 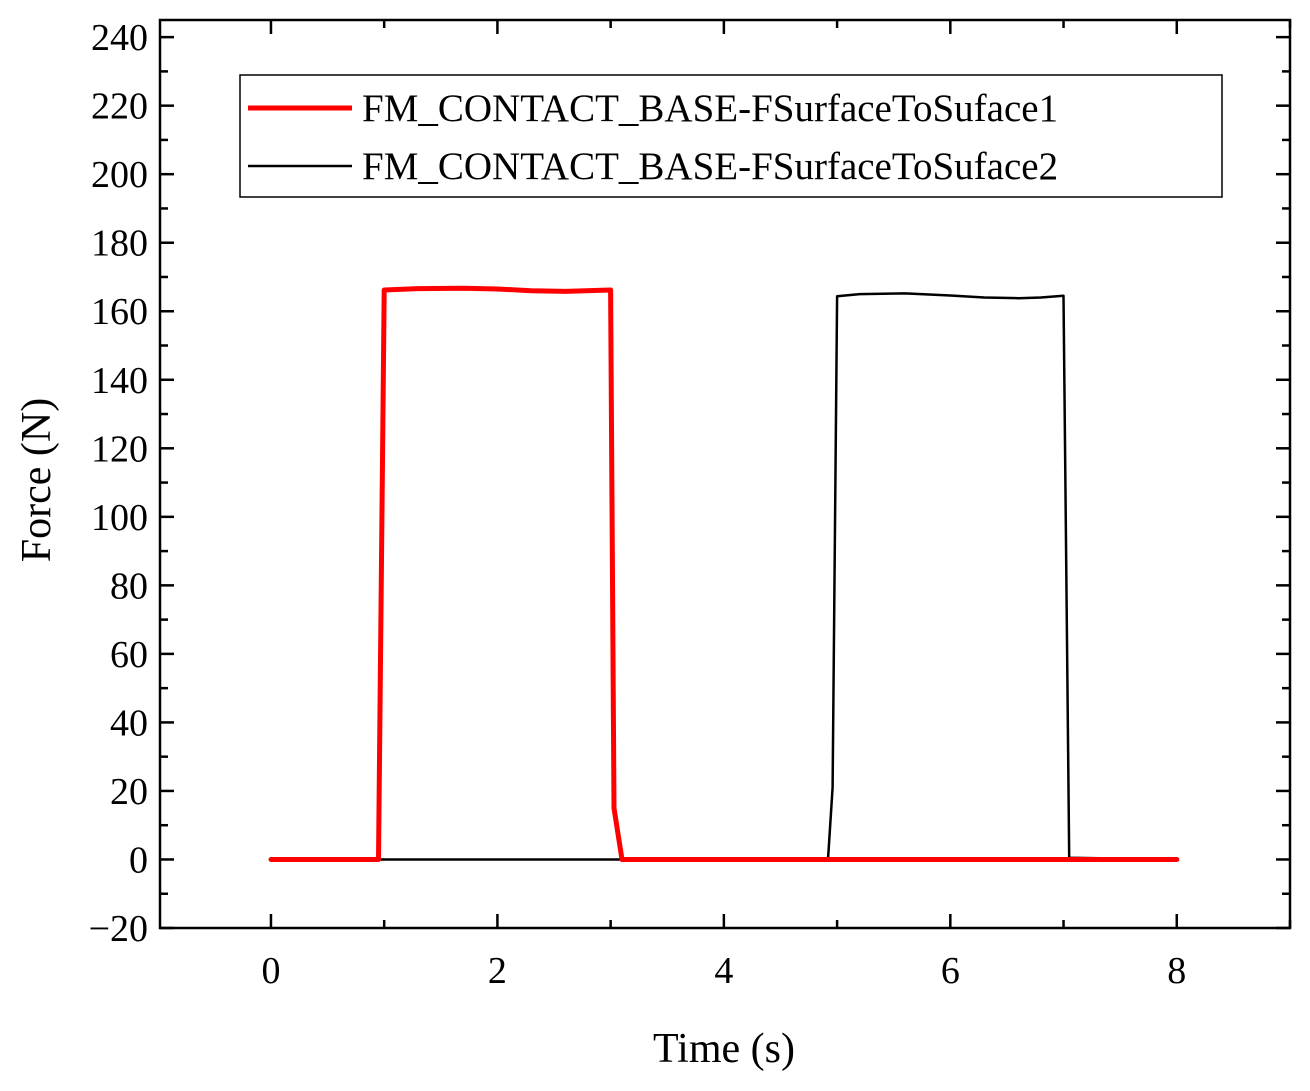 I want to click on y-axis-title: Force (N), so click(x=37, y=480).